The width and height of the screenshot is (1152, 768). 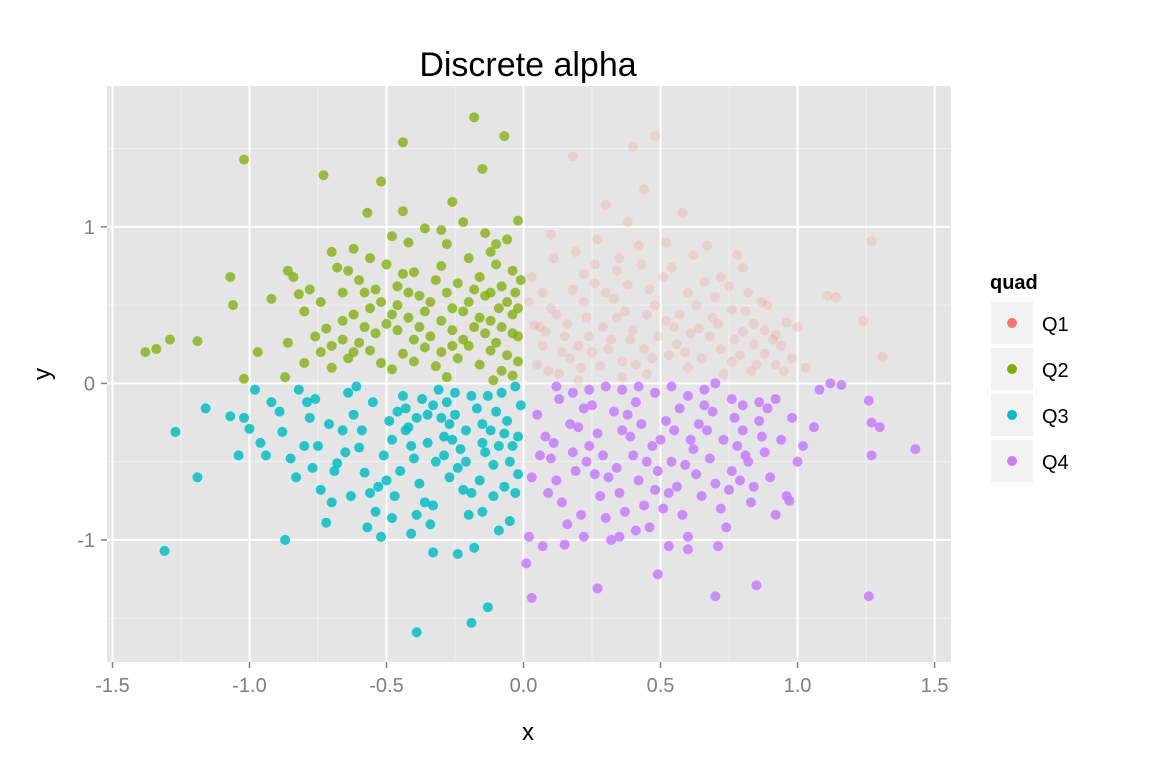 I want to click on x-tick-label: 0.0, so click(x=524, y=686).